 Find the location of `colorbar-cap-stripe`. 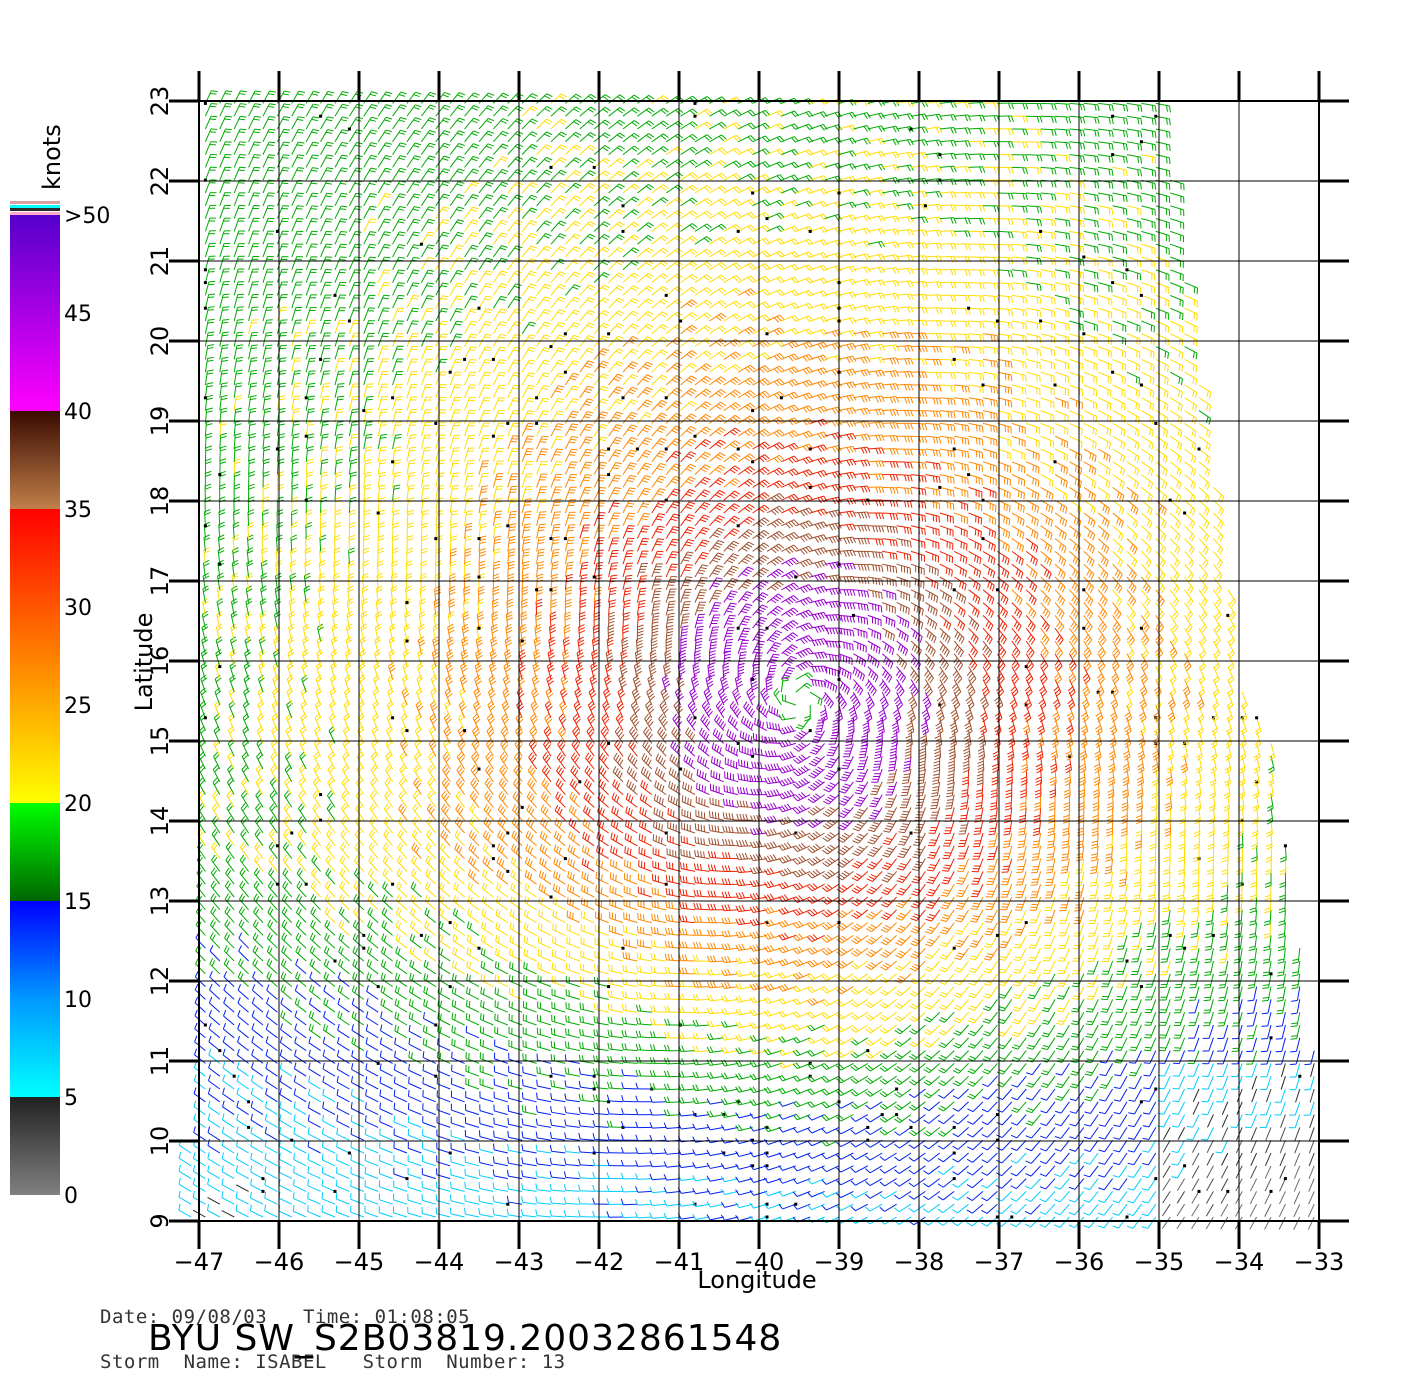

colorbar-cap-stripe is located at coordinates (35, 209).